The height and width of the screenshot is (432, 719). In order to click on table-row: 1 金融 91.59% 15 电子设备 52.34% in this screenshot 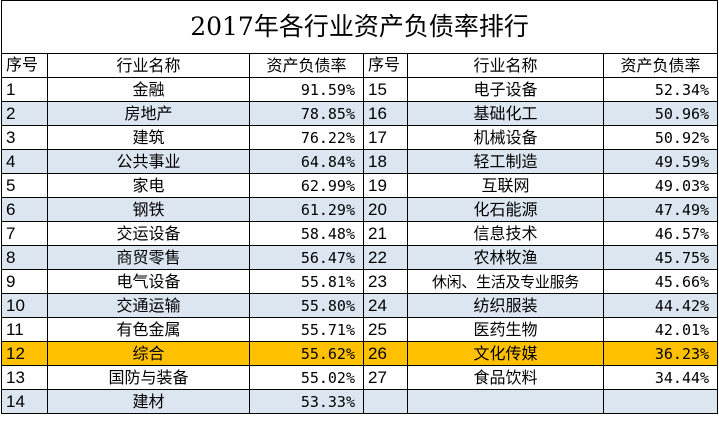, I will do `click(360, 89)`.